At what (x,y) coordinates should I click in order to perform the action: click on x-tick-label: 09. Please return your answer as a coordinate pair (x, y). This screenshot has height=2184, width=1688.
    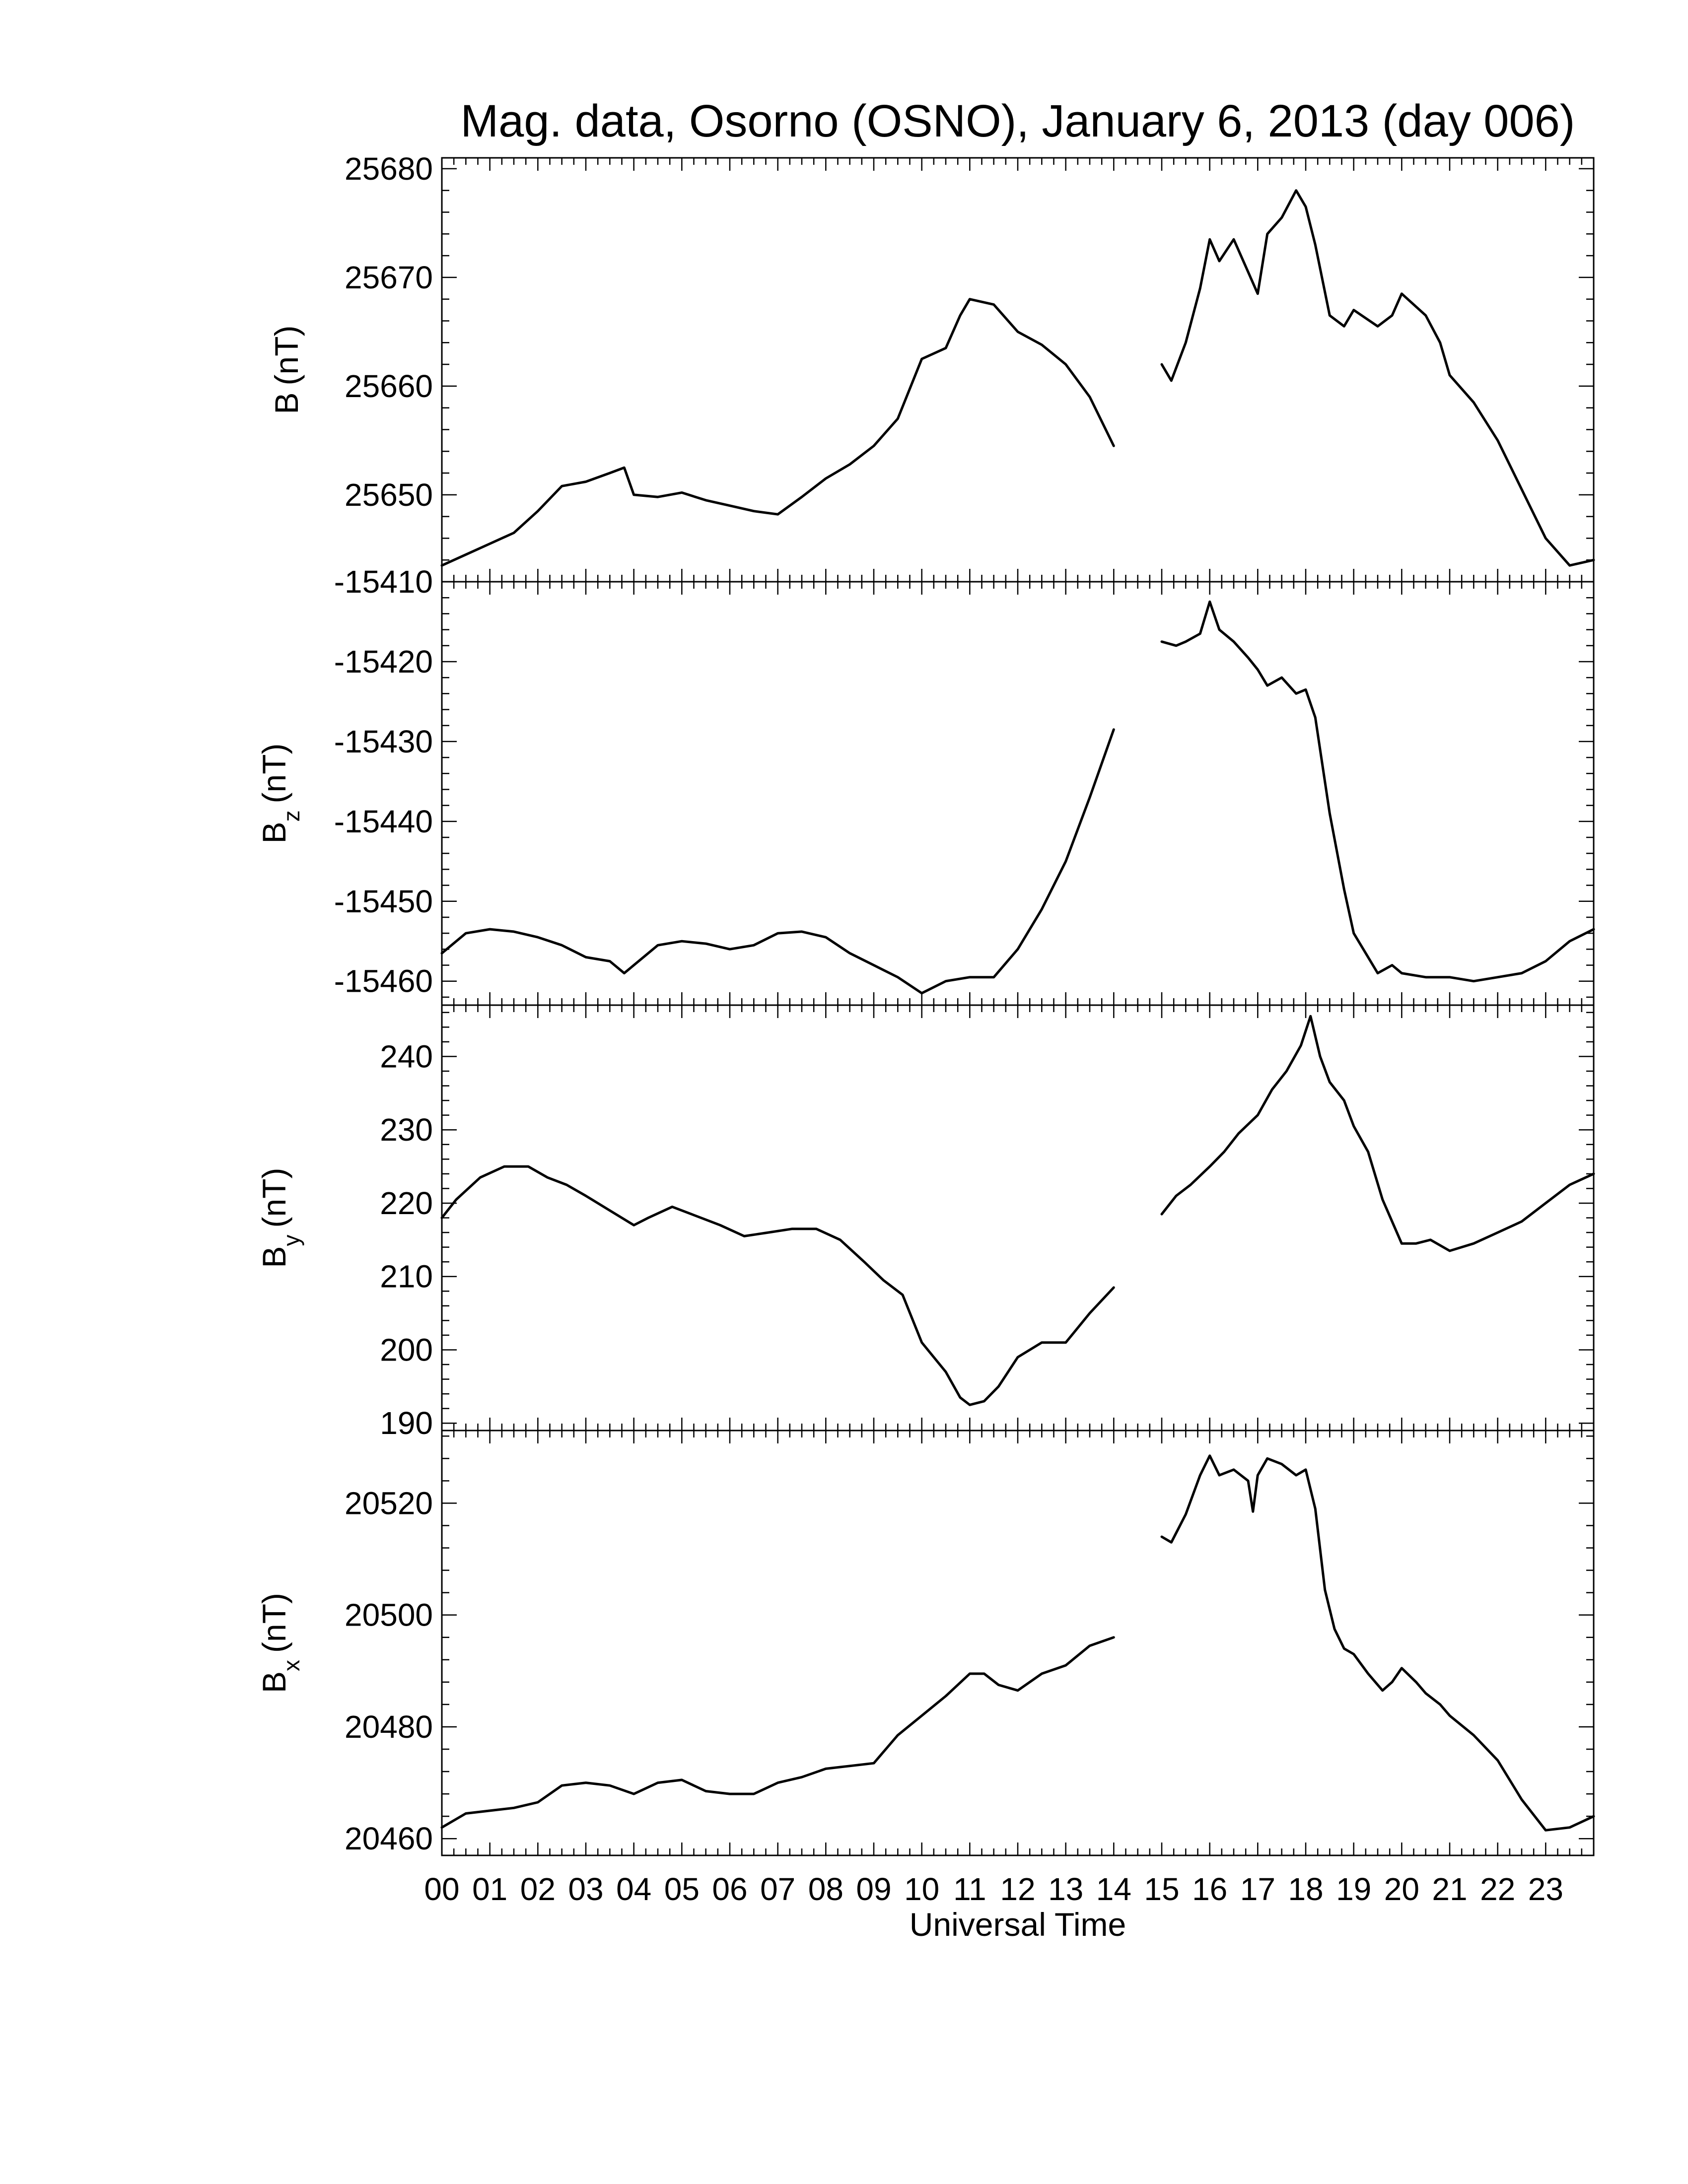
    Looking at the image, I should click on (873, 1889).